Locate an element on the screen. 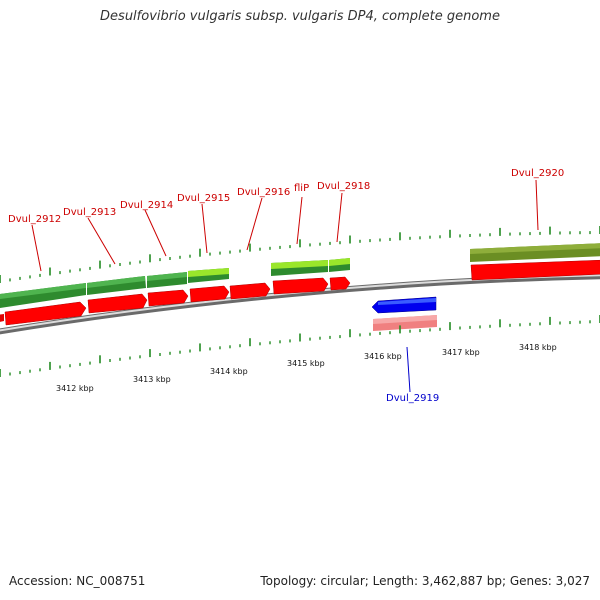  gene-label-dvul-2914: Dvul_2914 is located at coordinates (146, 205).